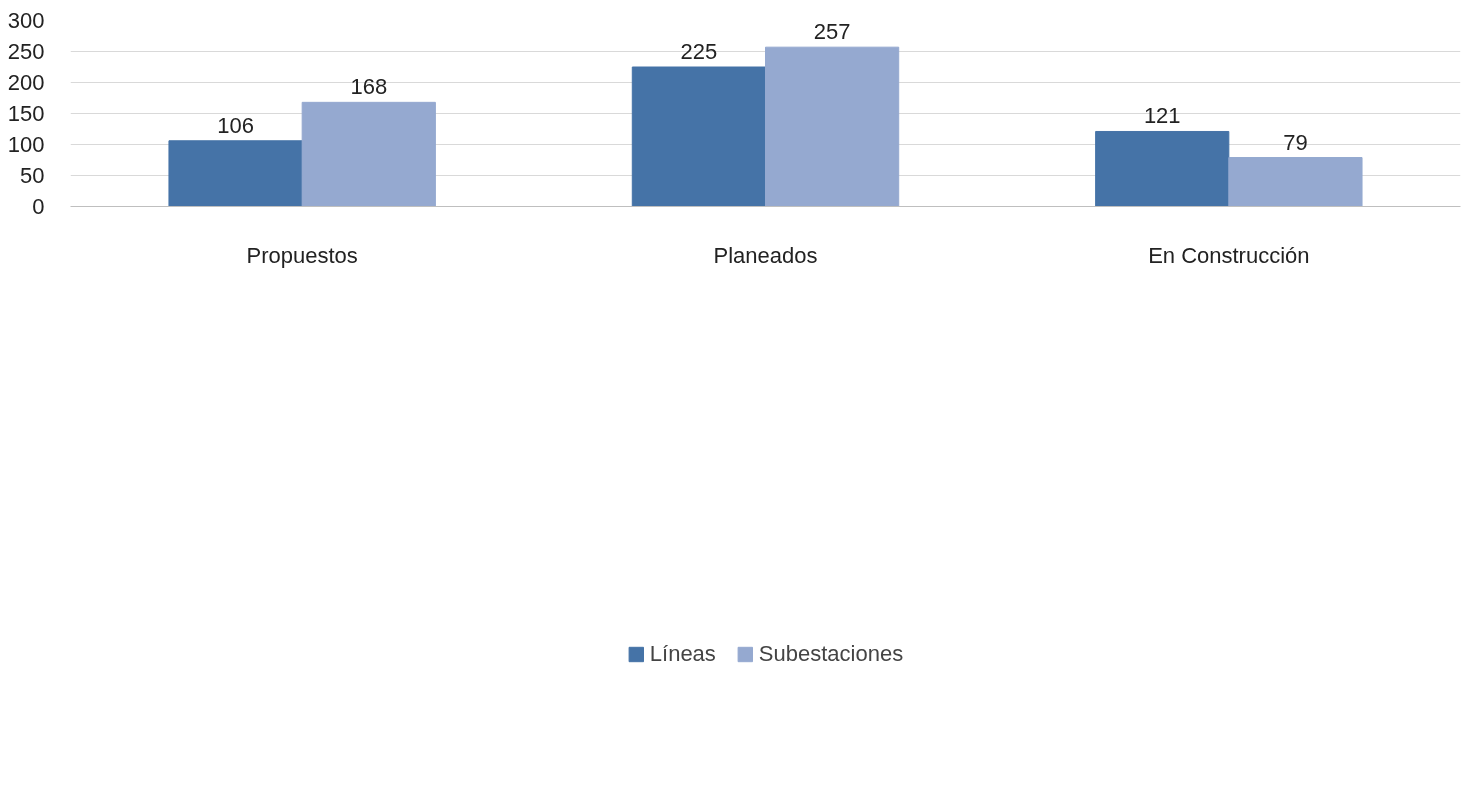 The image size is (1481, 797). Describe the element at coordinates (1229, 255) in the screenshot. I see `x-tick-label: En Construcción` at that location.